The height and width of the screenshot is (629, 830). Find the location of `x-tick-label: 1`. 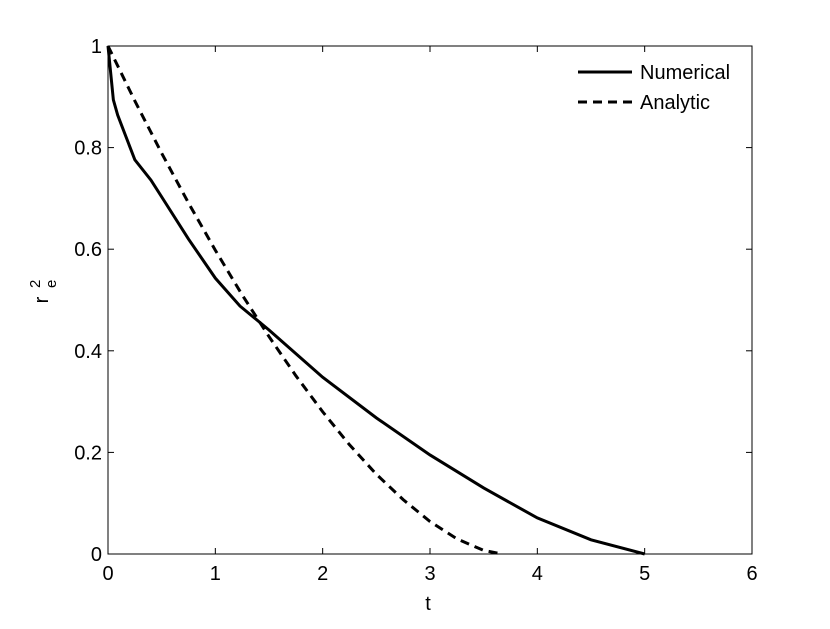

x-tick-label: 1 is located at coordinates (215, 574).